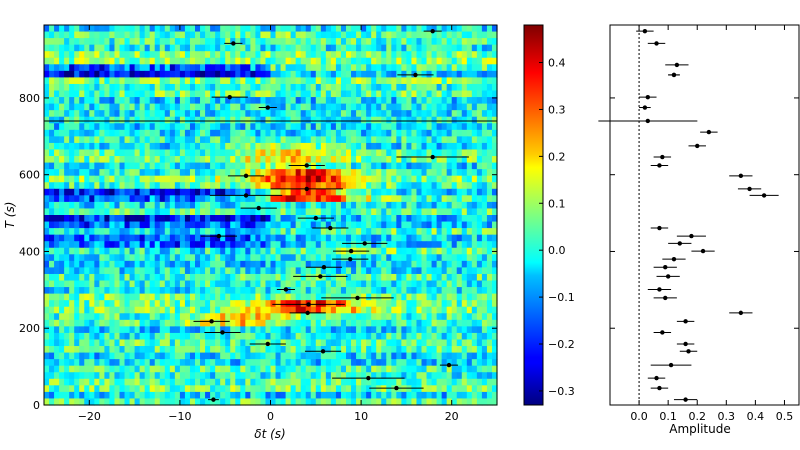  Describe the element at coordinates (727, 416) in the screenshot. I see `amplitude-x-tick-label: 0.3` at that location.